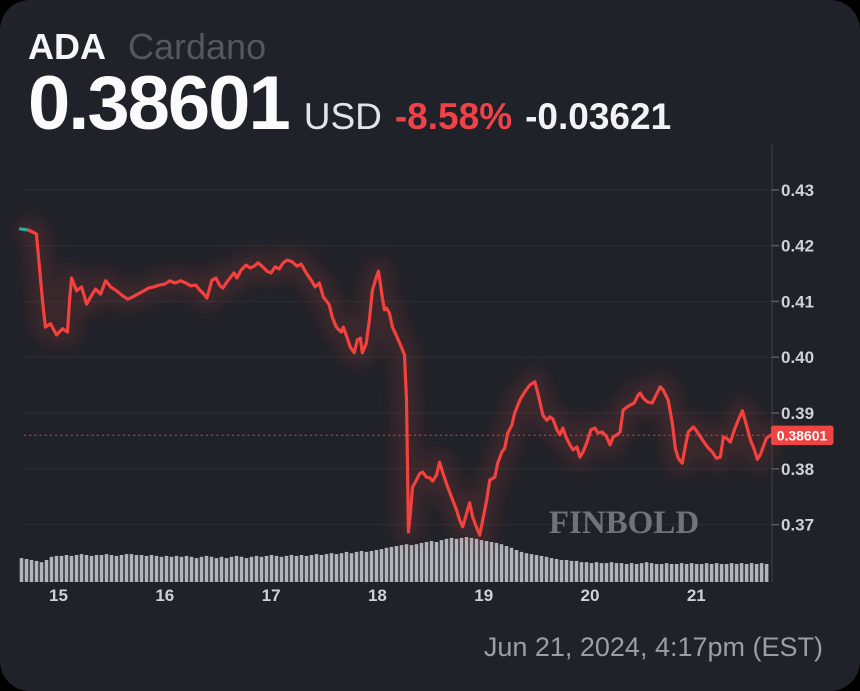 Image resolution: width=860 pixels, height=691 pixels. What do you see at coordinates (483, 595) in the screenshot?
I see `x-tick-label: 19` at bounding box center [483, 595].